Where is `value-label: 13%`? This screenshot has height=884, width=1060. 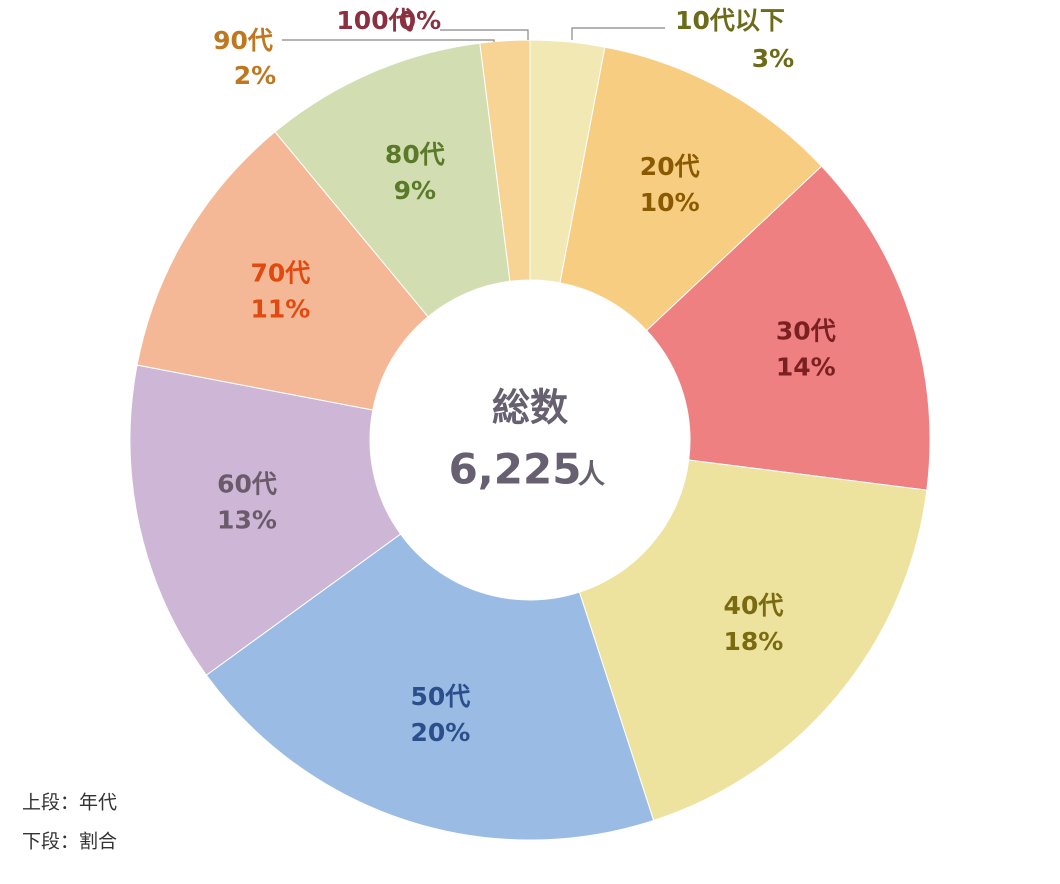 value-label: 13% is located at coordinates (247, 519).